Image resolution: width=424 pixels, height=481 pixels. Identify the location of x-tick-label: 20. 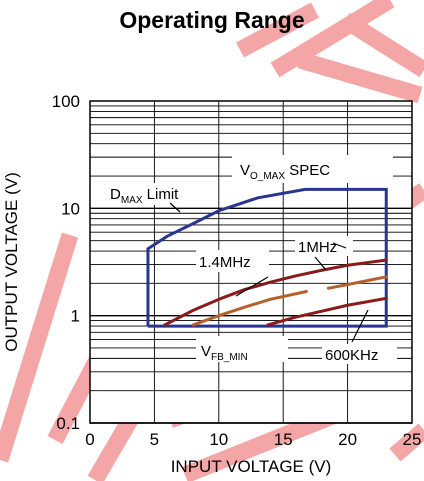
(347, 439).